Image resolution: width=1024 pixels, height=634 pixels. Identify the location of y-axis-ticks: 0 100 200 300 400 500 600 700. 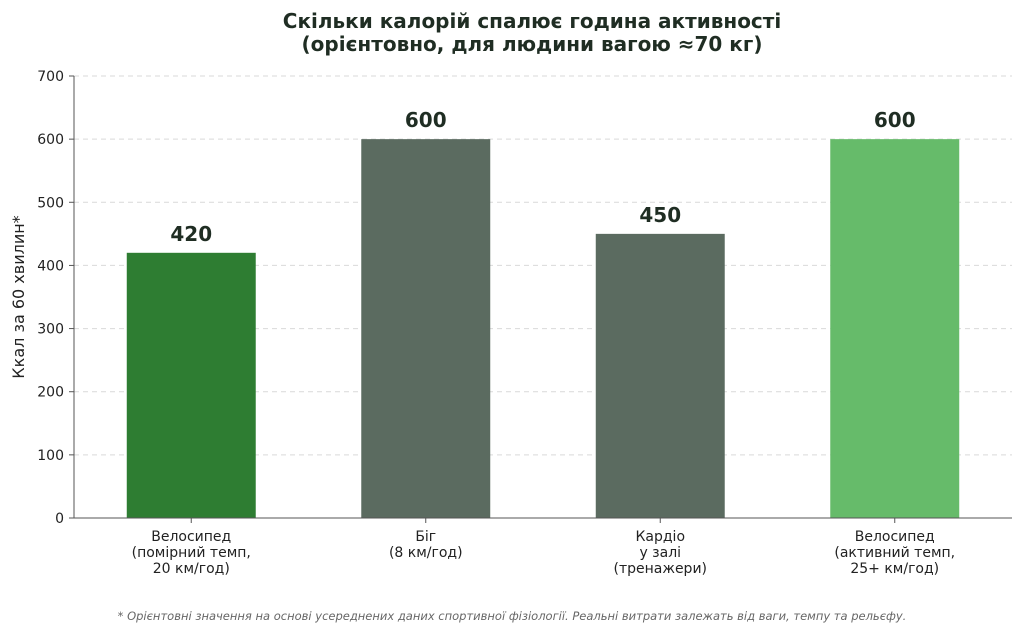
(55, 298).